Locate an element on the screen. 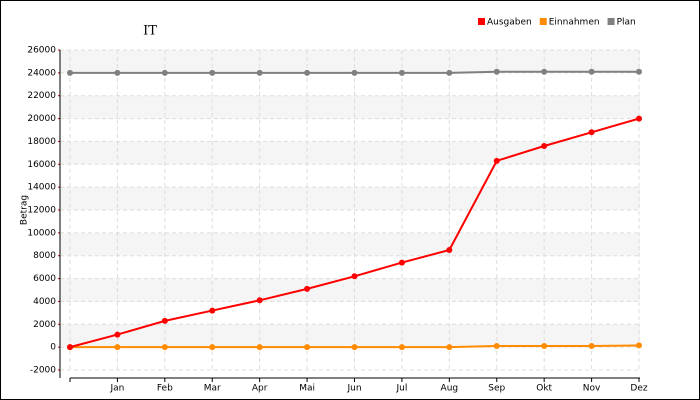  x-tick-label: Nov is located at coordinates (592, 389).